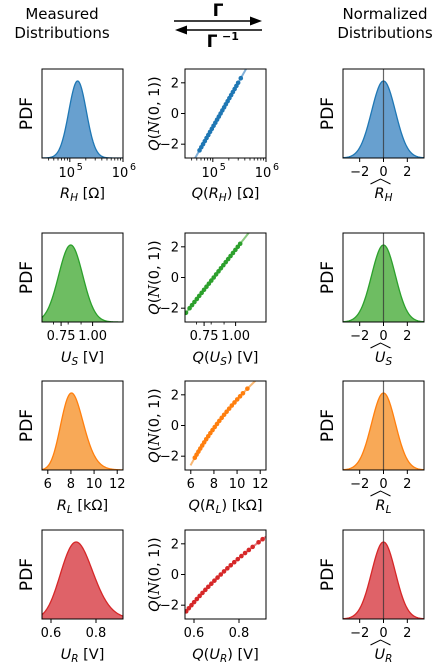 The height and width of the screenshot is (672, 447). I want to click on x-tick-label: 8, so click(214, 484).